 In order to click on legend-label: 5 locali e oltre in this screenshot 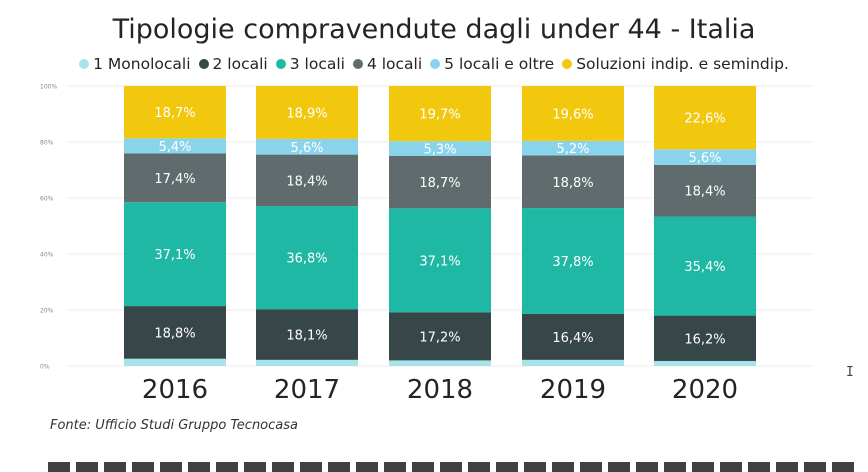, I will do `click(499, 64)`.